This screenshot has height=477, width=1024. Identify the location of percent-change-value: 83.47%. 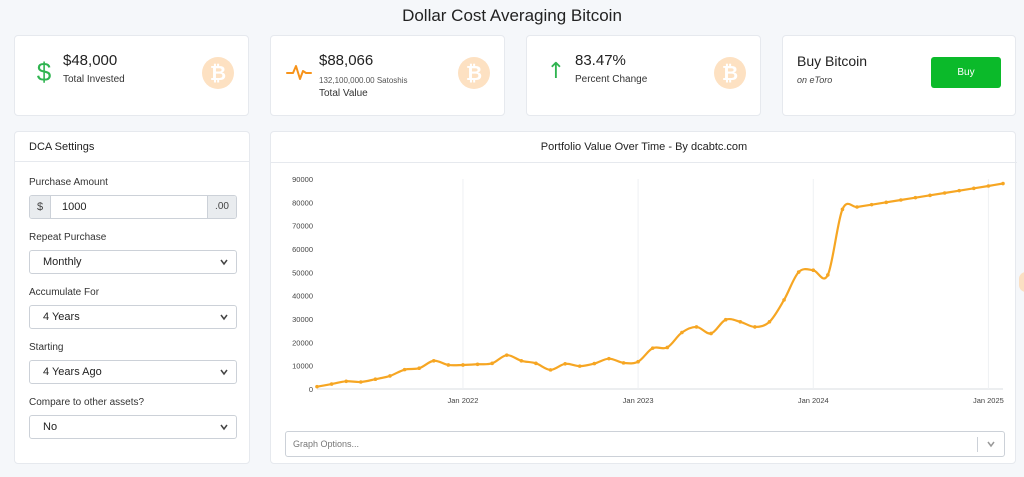
(600, 60).